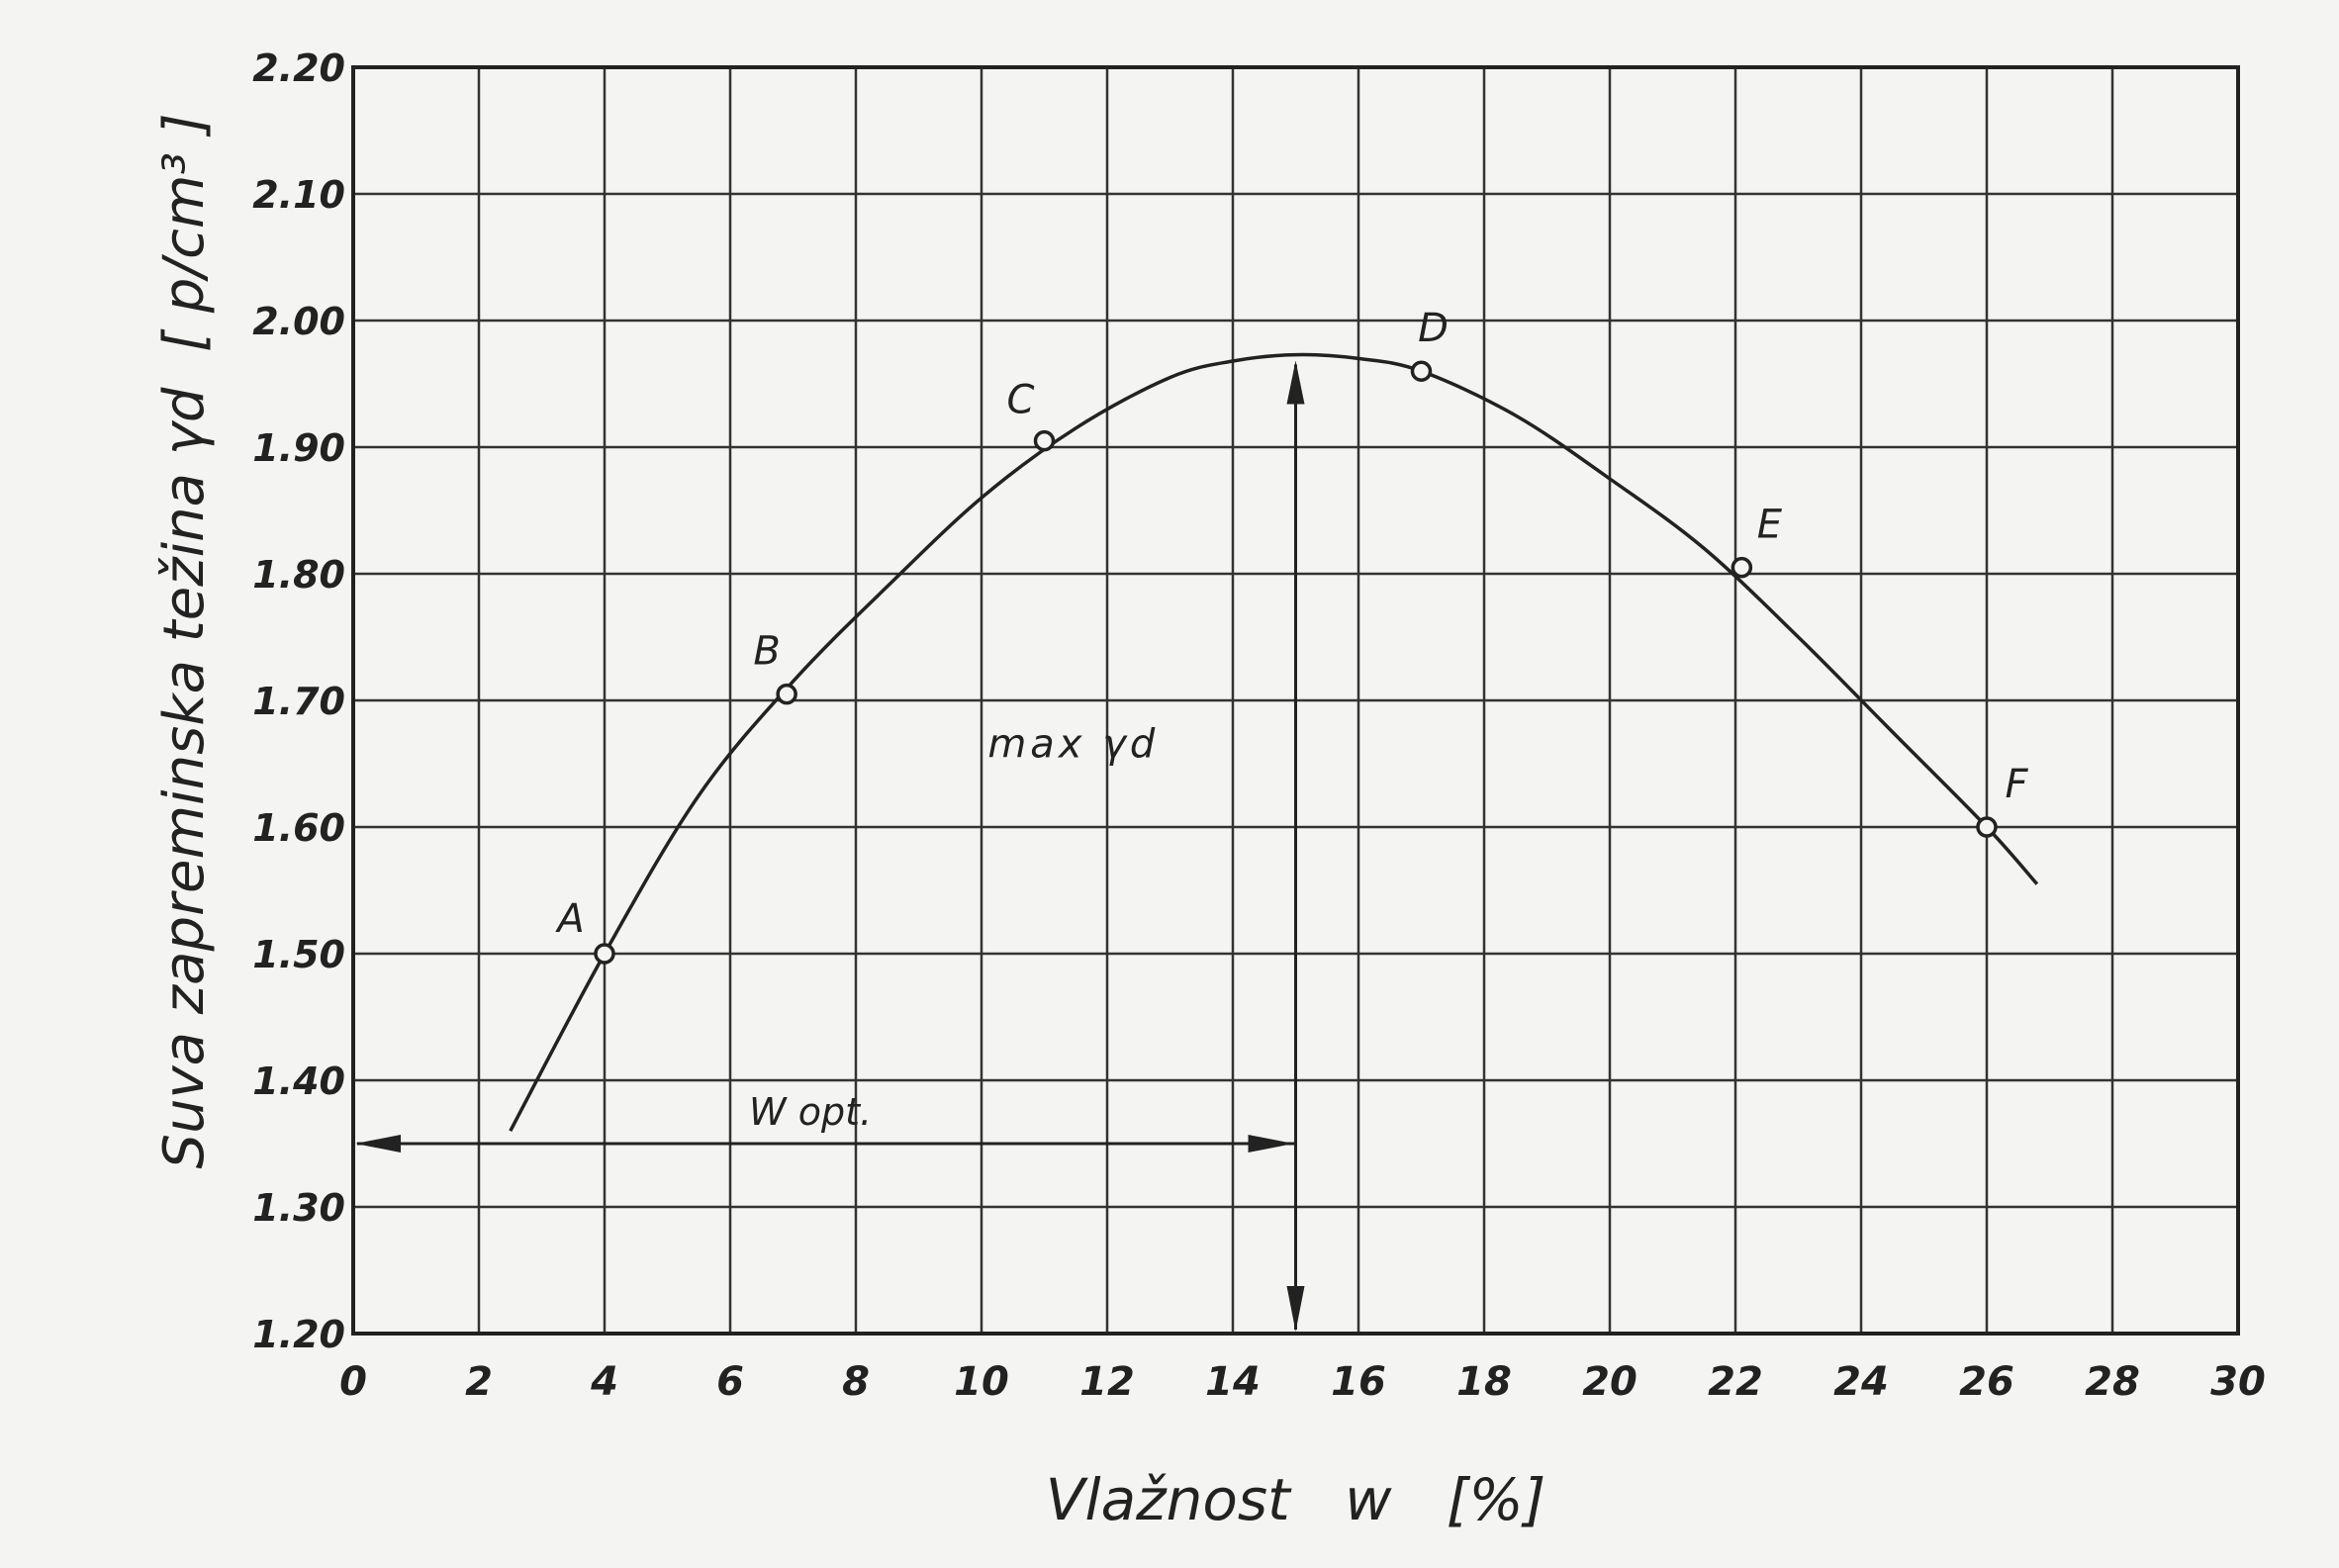  I want to click on w-opt-arrow-right, so click(1271, 1144).